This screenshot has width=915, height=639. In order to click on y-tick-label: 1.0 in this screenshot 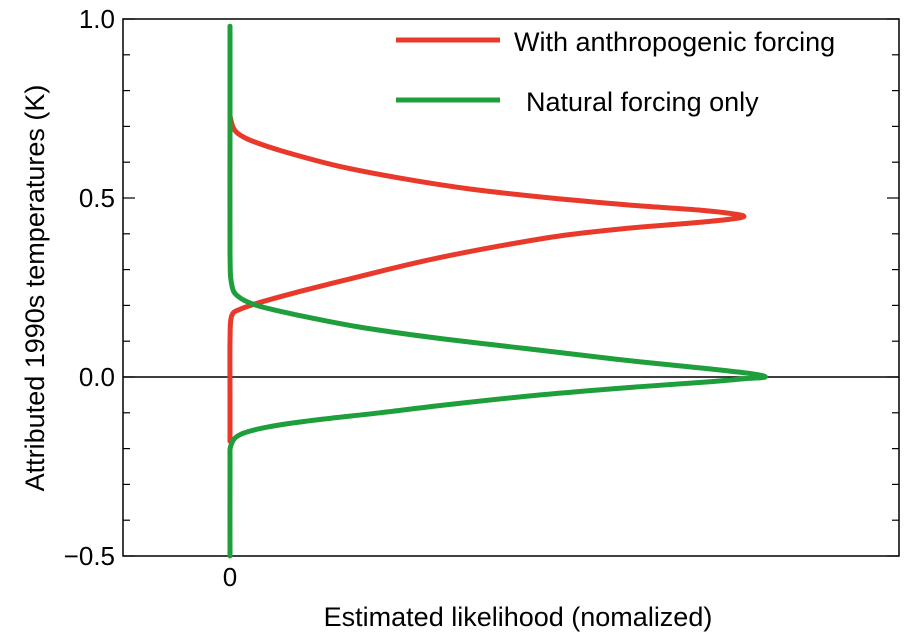, I will do `click(97, 19)`.